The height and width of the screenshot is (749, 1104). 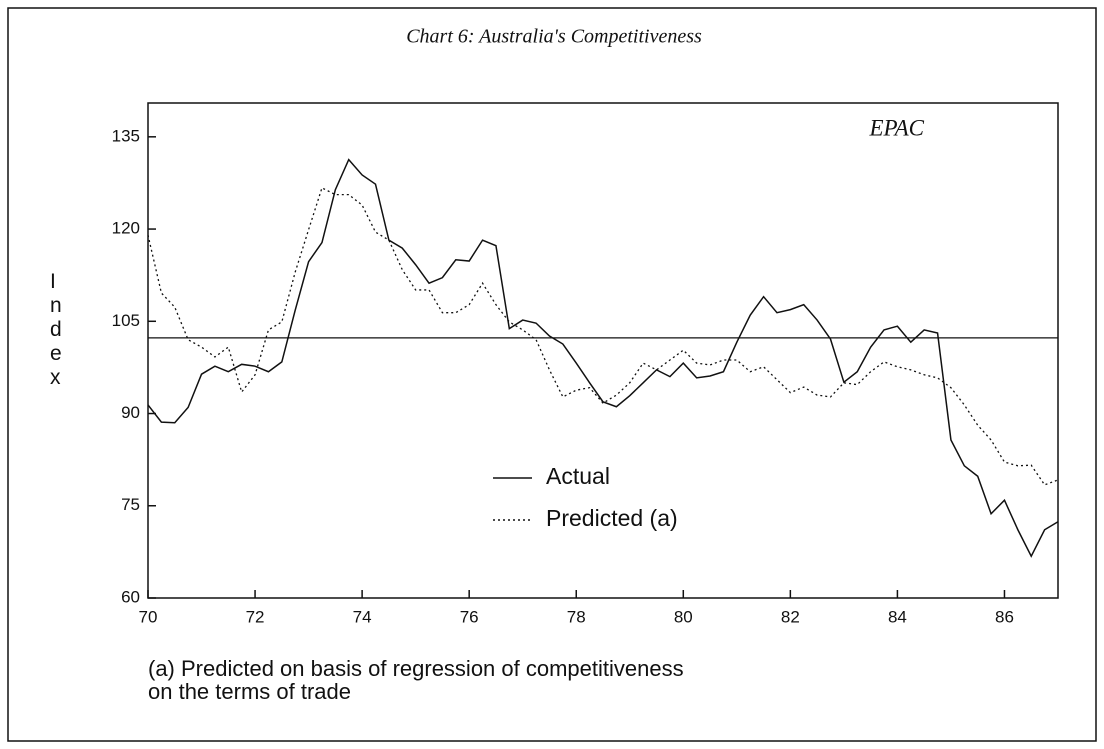 I want to click on x-tick-label: 72, so click(x=255, y=616).